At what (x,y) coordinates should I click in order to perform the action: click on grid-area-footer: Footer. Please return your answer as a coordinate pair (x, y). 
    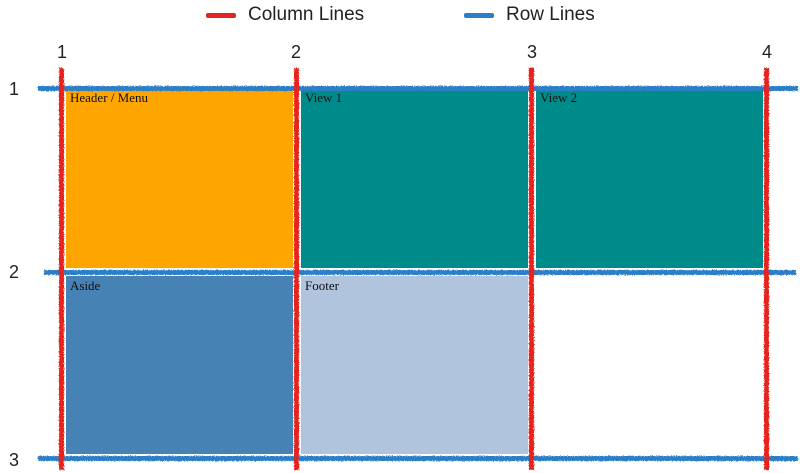
    Looking at the image, I should click on (414, 365).